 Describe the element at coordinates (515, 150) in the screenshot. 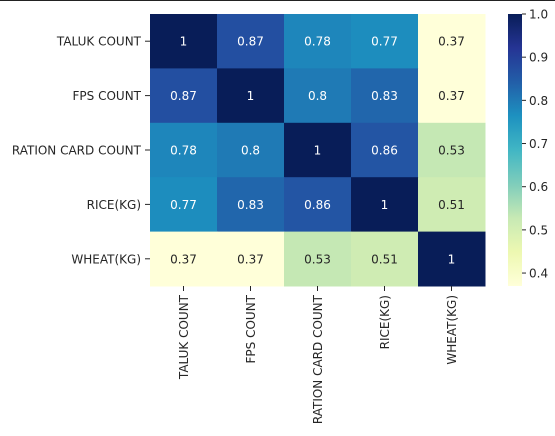

I see `colorbar-gradient` at that location.